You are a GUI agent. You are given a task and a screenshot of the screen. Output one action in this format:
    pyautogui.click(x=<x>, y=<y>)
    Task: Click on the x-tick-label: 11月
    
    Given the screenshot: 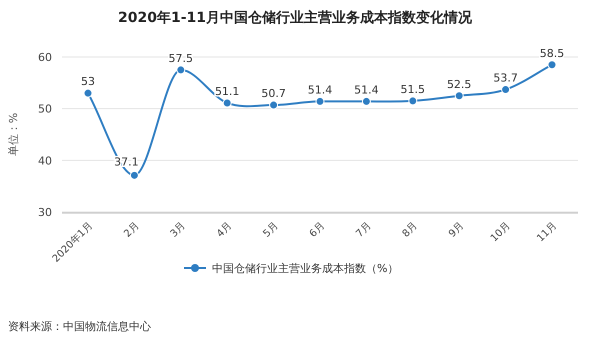 What is the action you would take?
    pyautogui.click(x=547, y=232)
    